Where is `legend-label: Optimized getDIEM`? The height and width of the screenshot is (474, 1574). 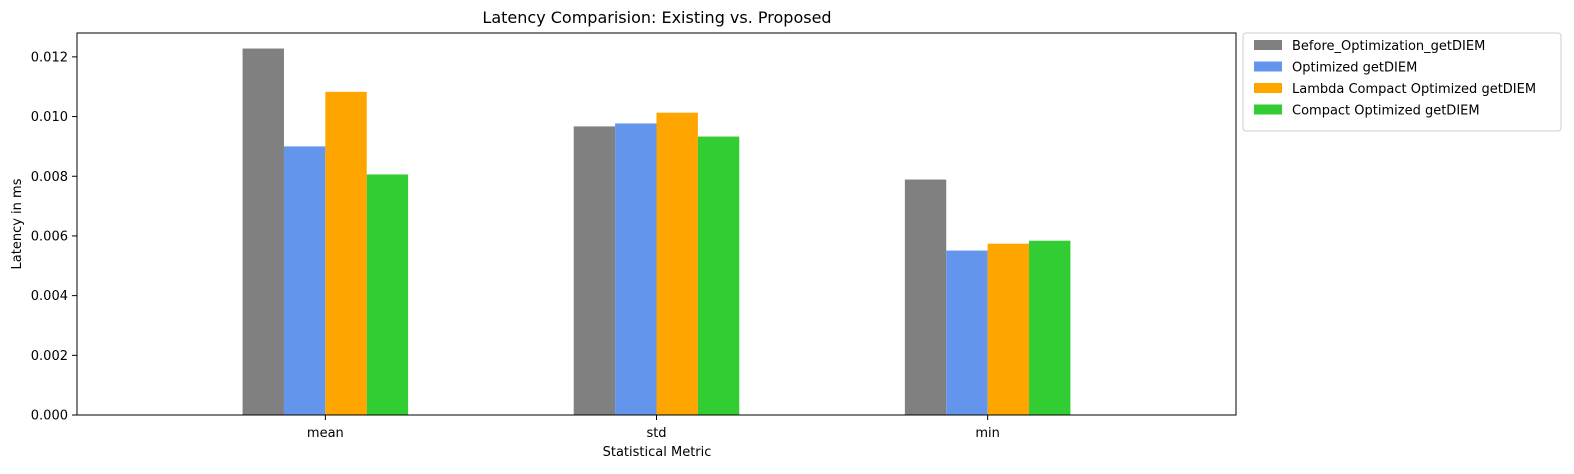
legend-label: Optimized getDIEM is located at coordinates (1354, 68).